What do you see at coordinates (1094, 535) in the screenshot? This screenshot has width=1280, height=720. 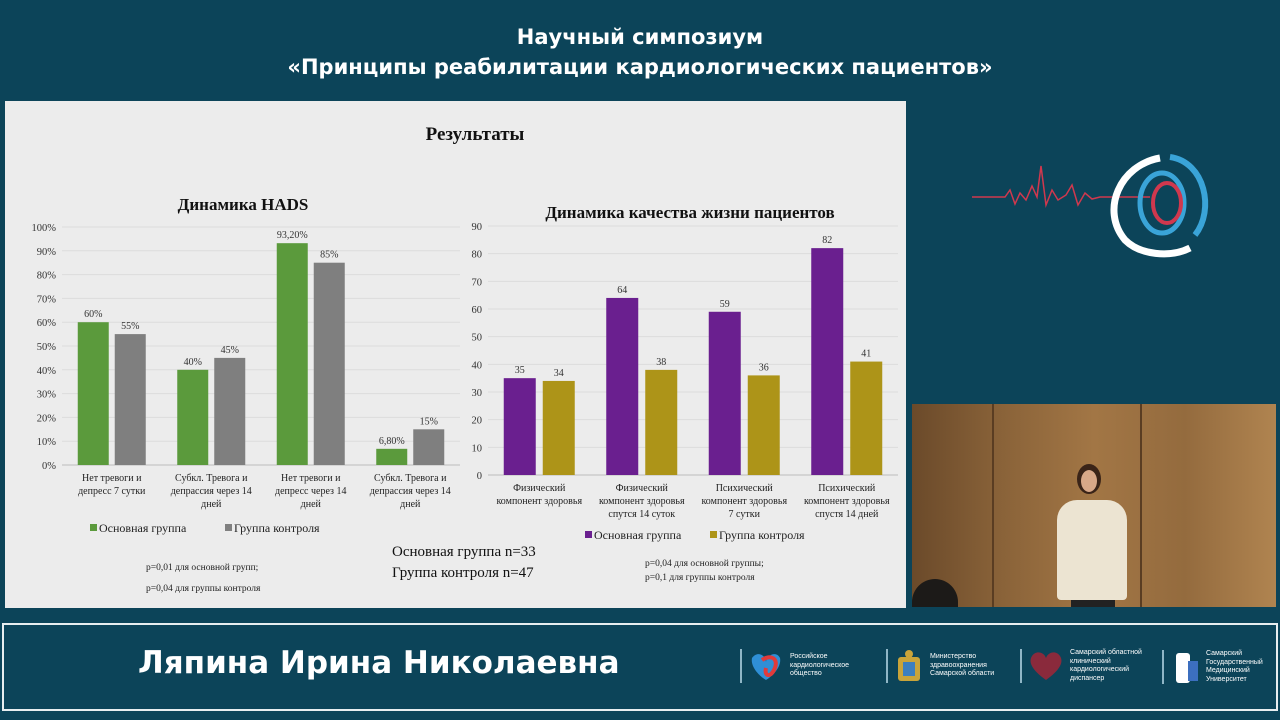 I see `speaker-figure` at bounding box center [1094, 535].